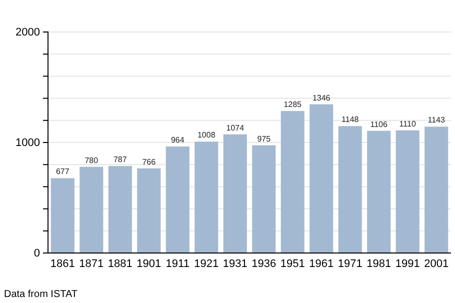  Describe the element at coordinates (321, 97) in the screenshot. I see `data-label: 1346` at that location.